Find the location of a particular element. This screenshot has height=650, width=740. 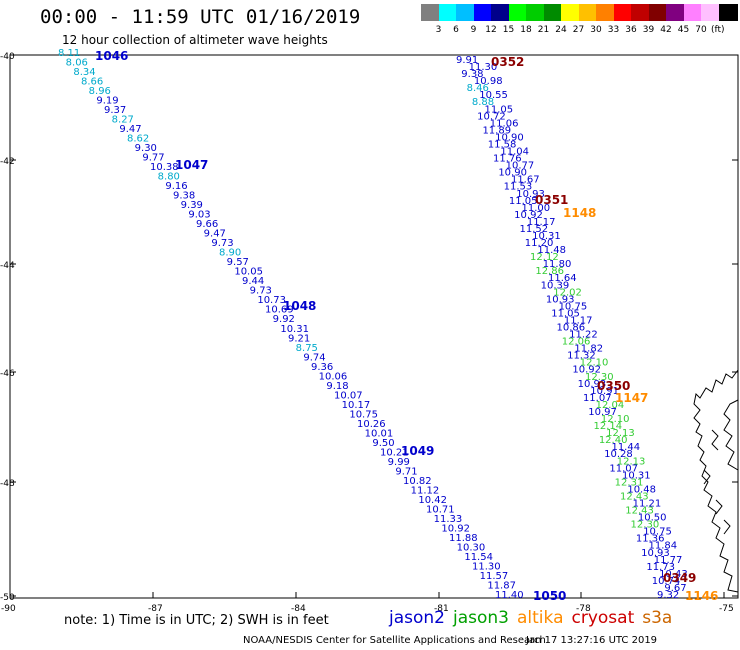

color-scale-label: 36 is located at coordinates (631, 30).